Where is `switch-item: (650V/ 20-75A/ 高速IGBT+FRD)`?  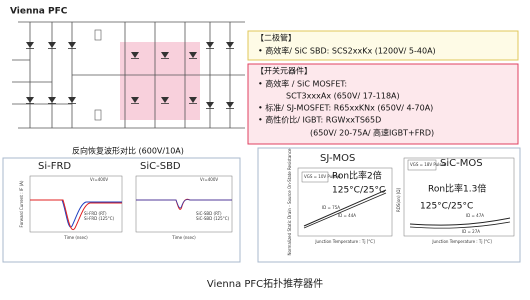
switch-item: (650V/ 20-75A/ 高速IGBT+FRD) is located at coordinates (372, 133).